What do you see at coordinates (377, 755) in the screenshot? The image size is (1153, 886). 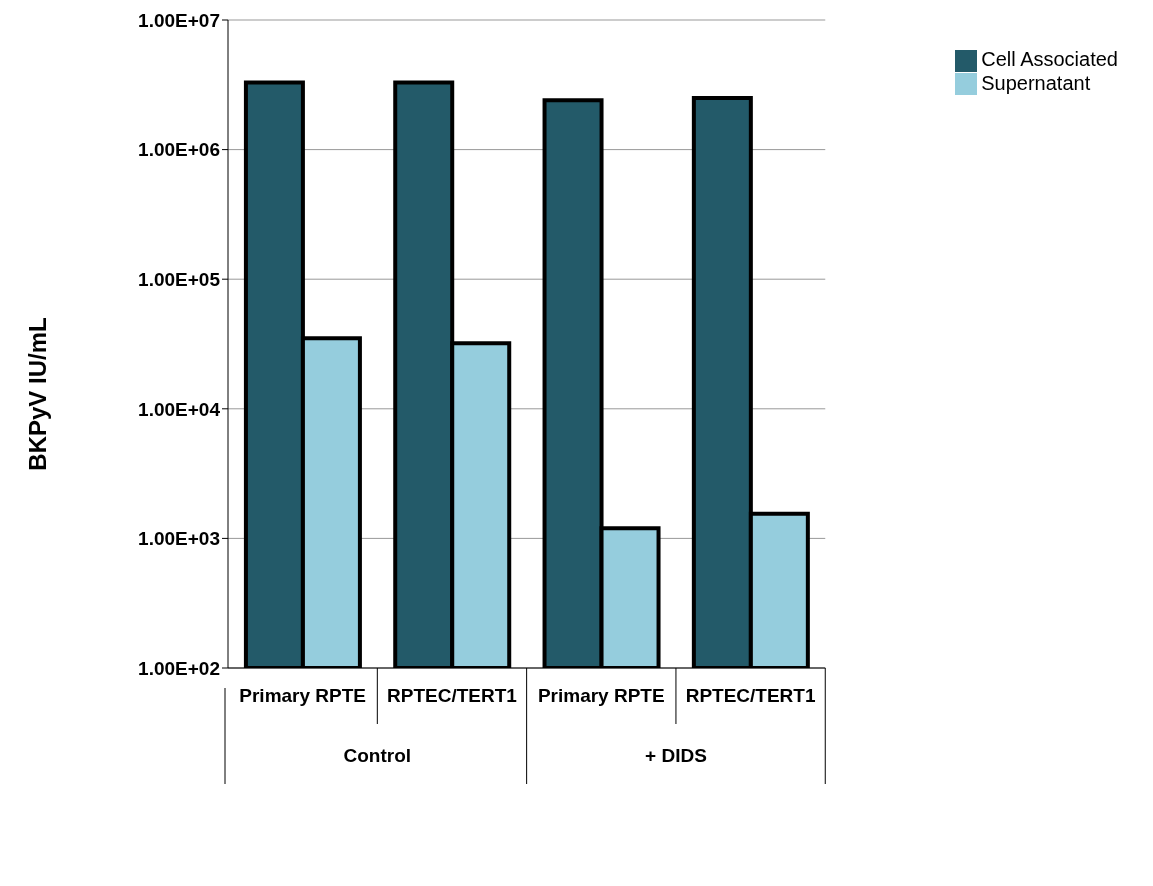 I see `text: Control` at bounding box center [377, 755].